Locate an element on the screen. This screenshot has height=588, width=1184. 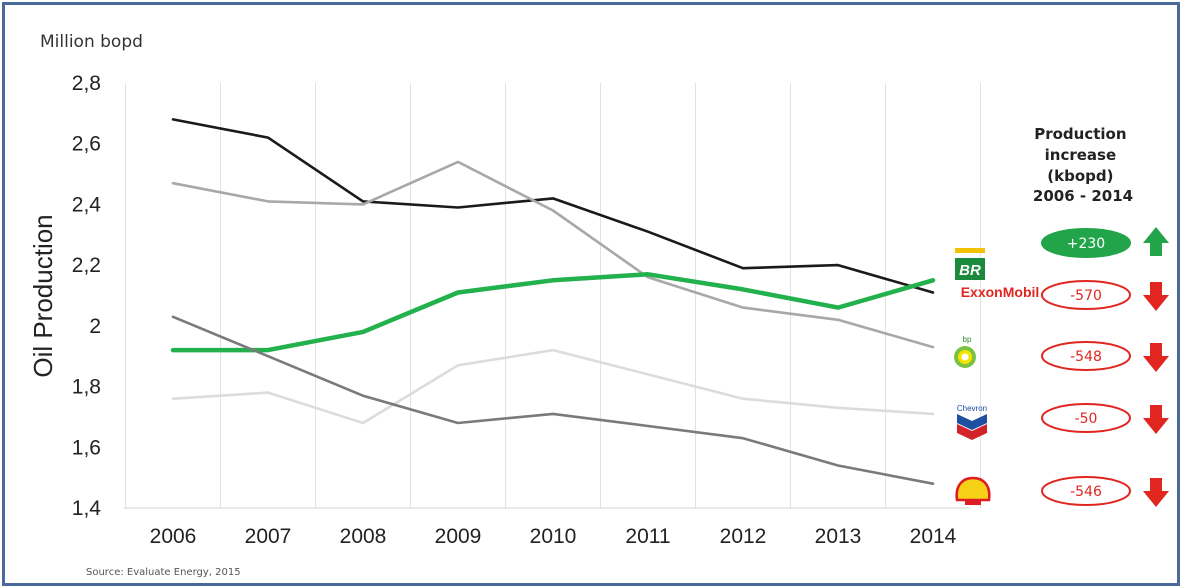
x-tick-label: 2011 is located at coordinates (647, 536).